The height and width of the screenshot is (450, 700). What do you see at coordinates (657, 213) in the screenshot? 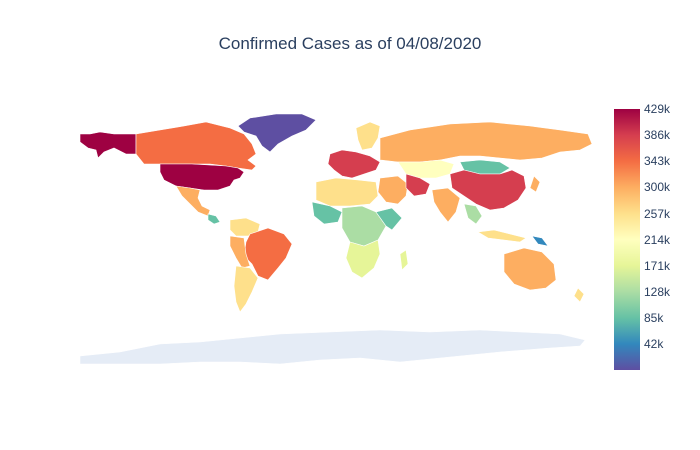
I see `colorbar-tick-label: 257k` at bounding box center [657, 213].